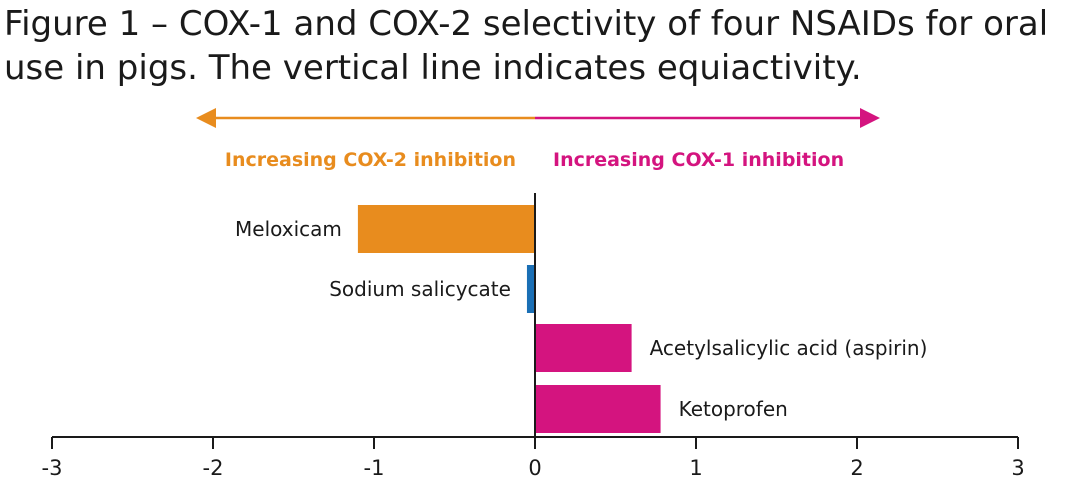 The height and width of the screenshot is (502, 1080). What do you see at coordinates (856, 468) in the screenshot?
I see `x-tick-label: 2` at bounding box center [856, 468].